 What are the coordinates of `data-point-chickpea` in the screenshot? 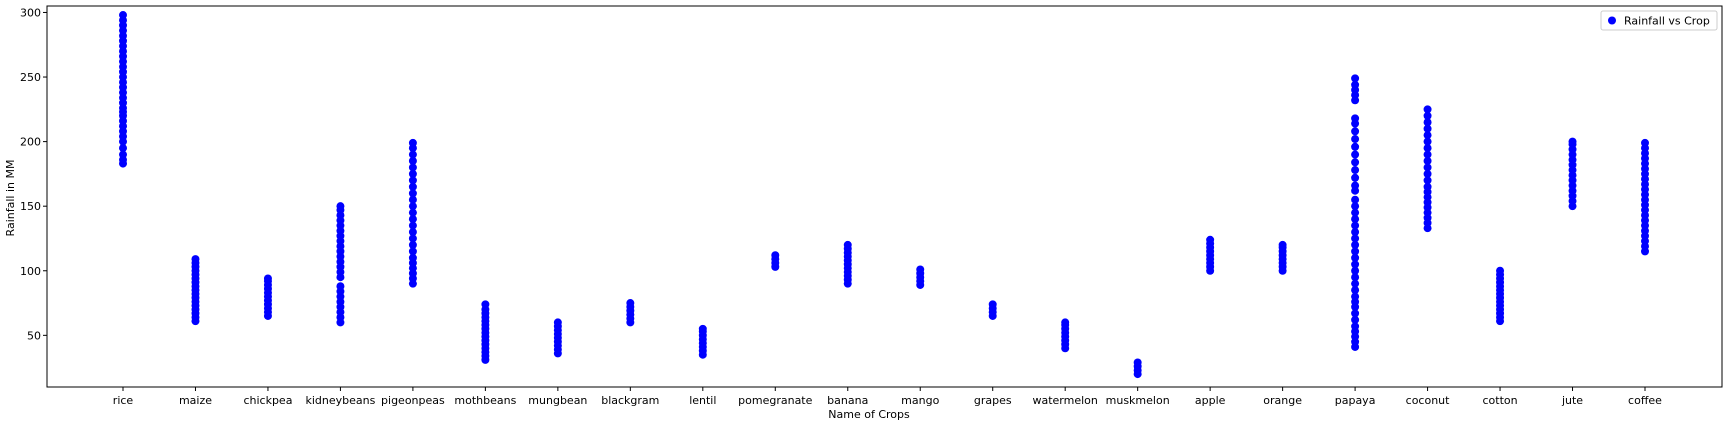 It's located at (267, 278).